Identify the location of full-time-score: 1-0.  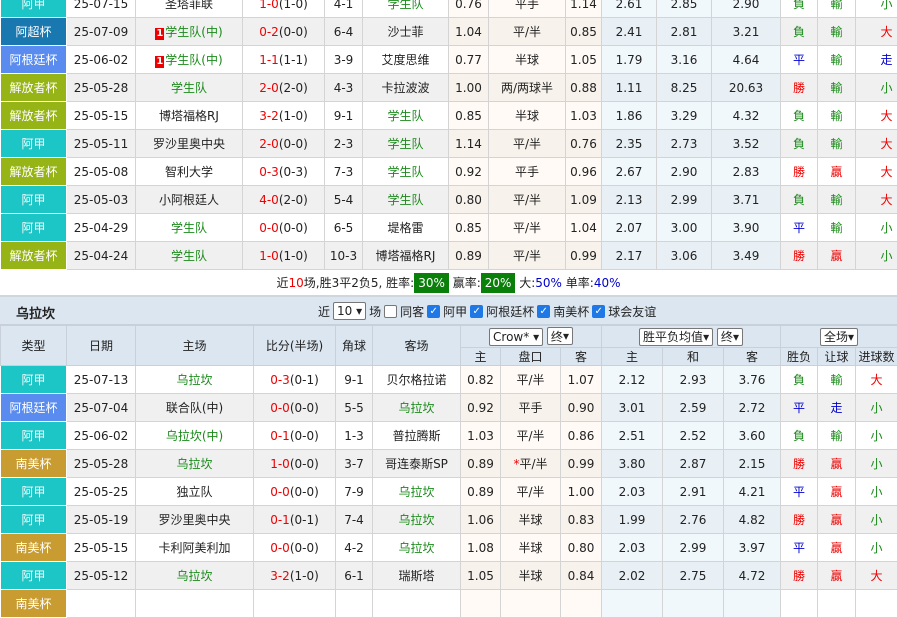
(269, 256).